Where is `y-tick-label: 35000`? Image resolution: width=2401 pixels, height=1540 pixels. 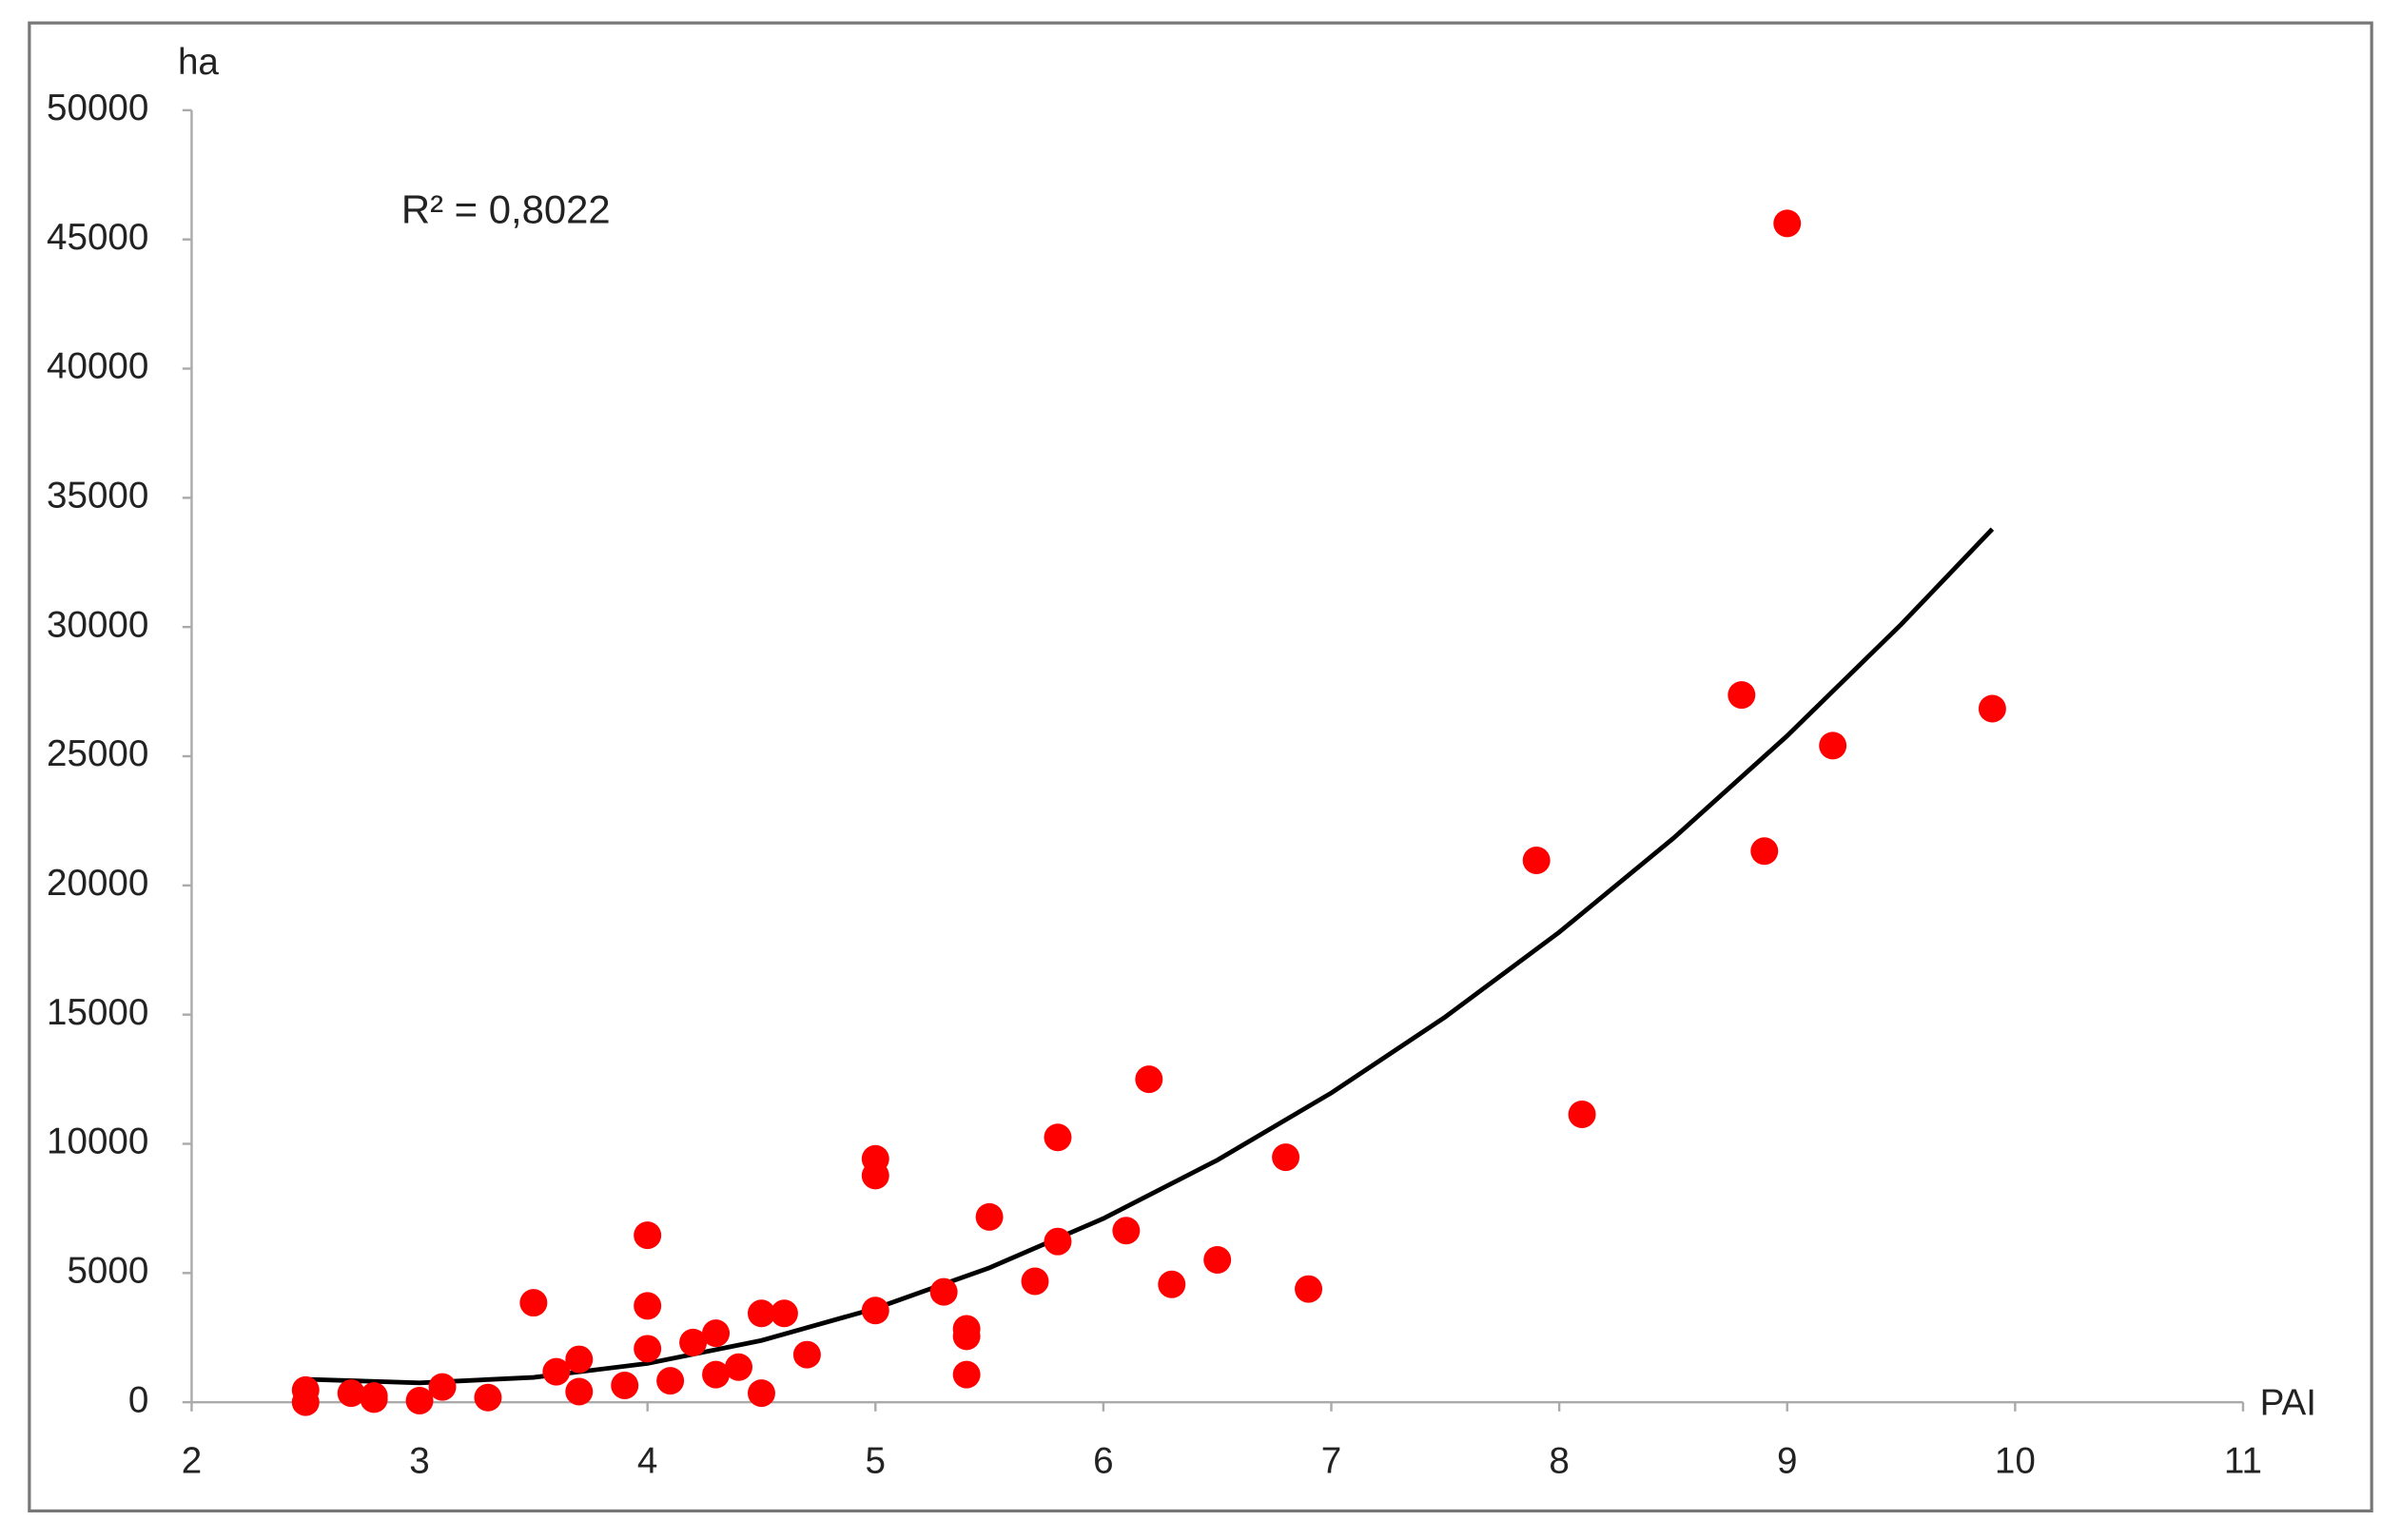 y-tick-label: 35000 is located at coordinates (97, 496).